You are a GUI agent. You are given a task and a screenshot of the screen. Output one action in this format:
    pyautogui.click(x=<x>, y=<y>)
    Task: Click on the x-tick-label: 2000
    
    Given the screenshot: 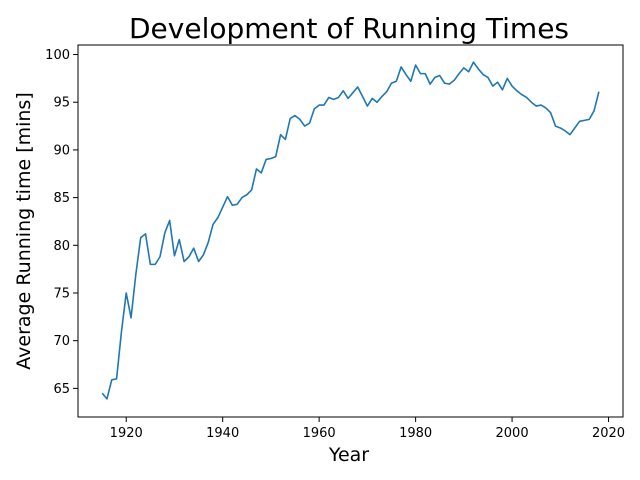 What is the action you would take?
    pyautogui.click(x=512, y=433)
    